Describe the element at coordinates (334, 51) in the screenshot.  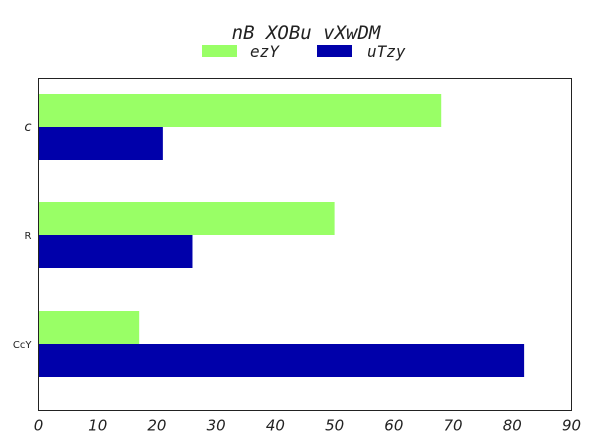
I see `legend-swatch-utzy` at that location.